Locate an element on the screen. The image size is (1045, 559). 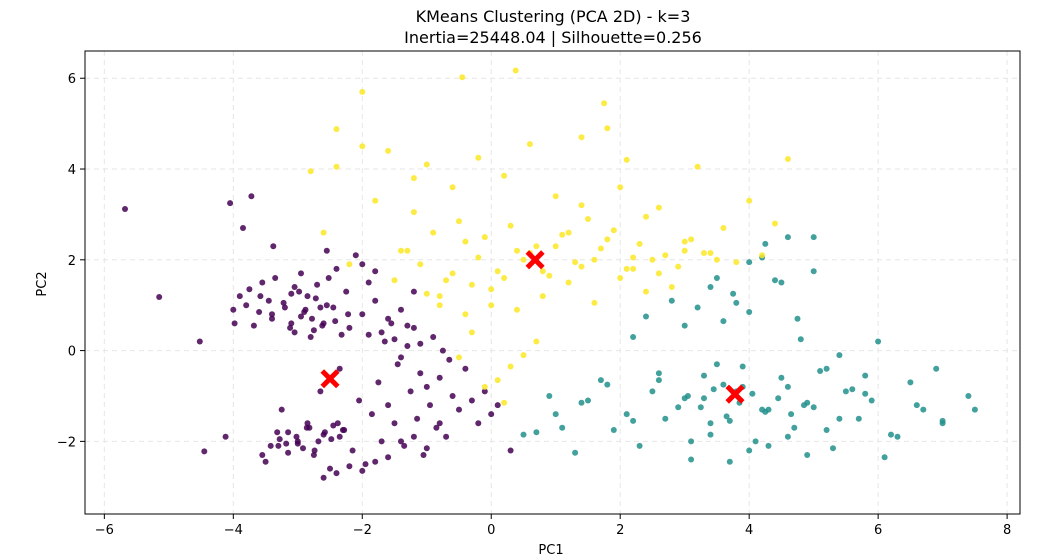
y-axis-ticks: −2 0 2 4 6 is located at coordinates (71, 261).